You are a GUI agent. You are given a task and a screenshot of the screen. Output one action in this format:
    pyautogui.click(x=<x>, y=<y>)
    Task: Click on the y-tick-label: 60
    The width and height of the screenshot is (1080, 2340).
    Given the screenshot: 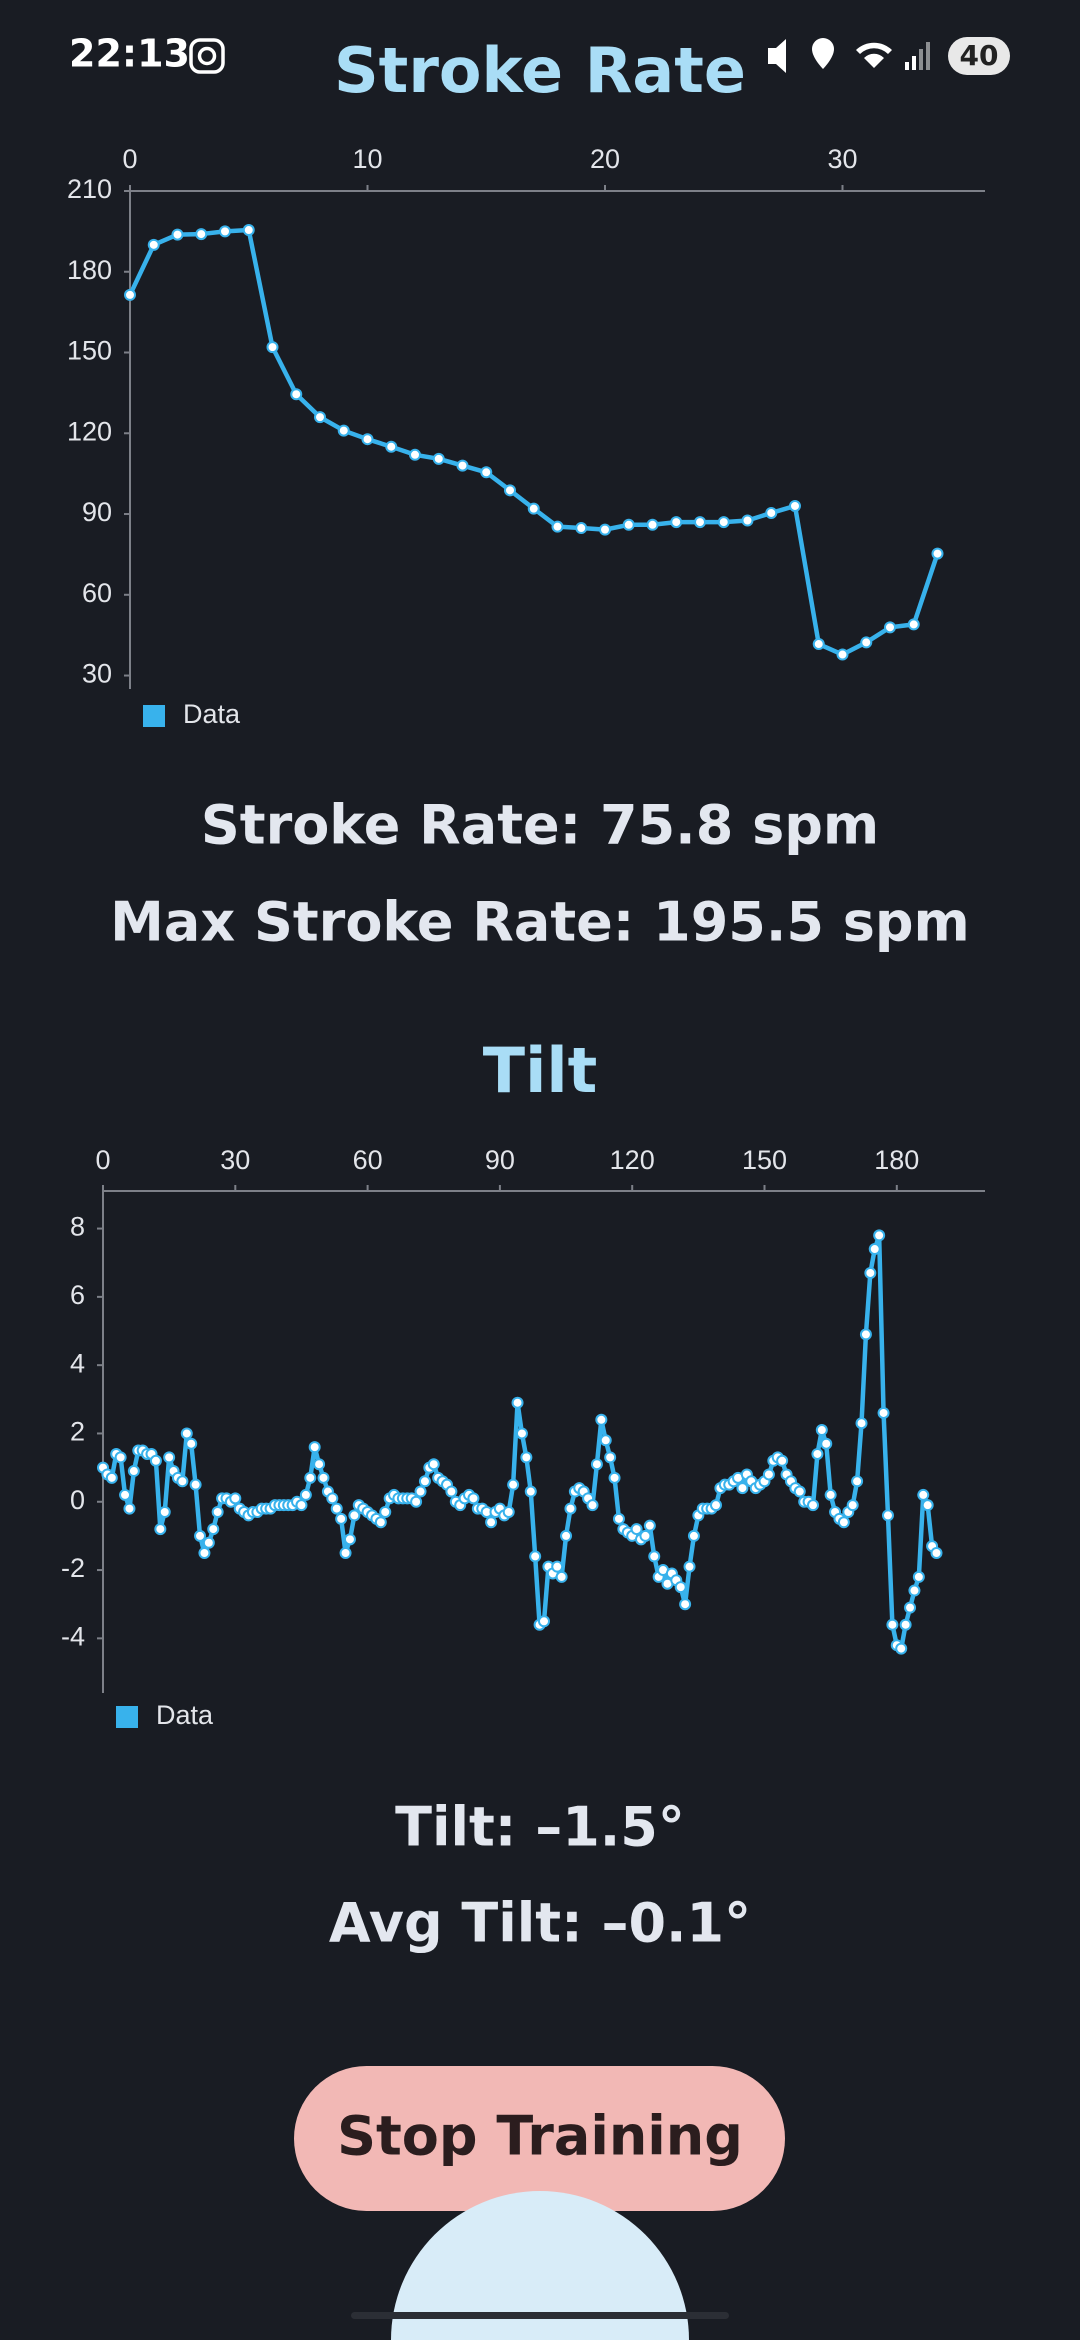 What is the action you would take?
    pyautogui.click(x=97, y=593)
    